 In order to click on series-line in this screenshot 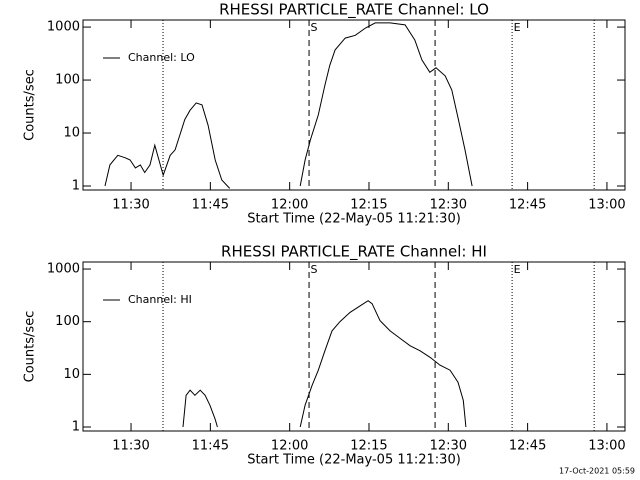, I will do `click(324, 364)`.